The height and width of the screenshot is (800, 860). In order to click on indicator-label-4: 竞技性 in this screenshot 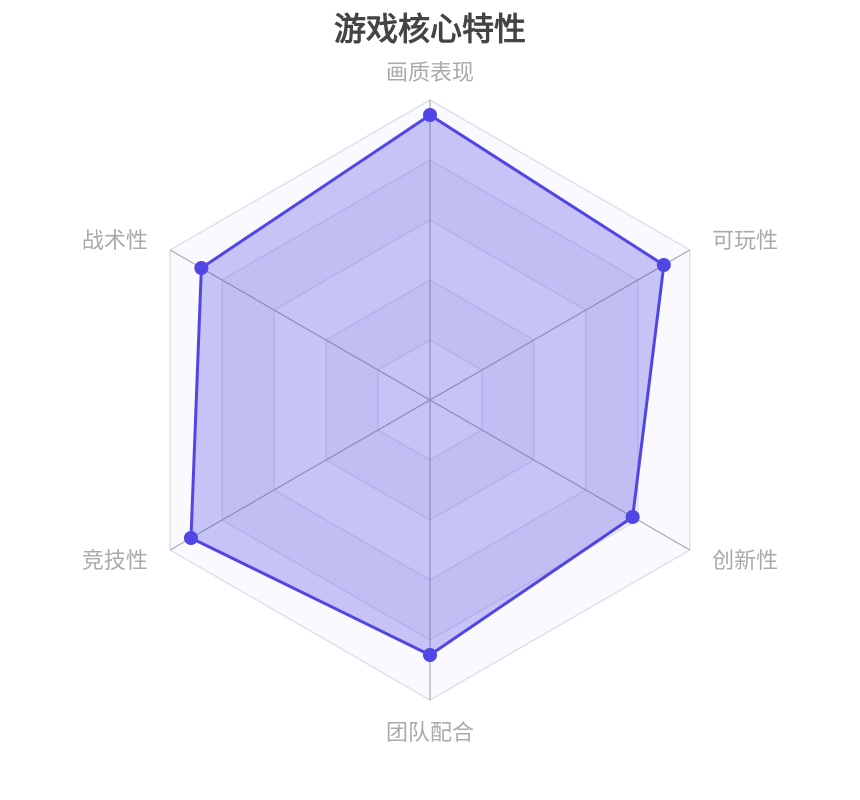, I will do `click(115, 561)`.